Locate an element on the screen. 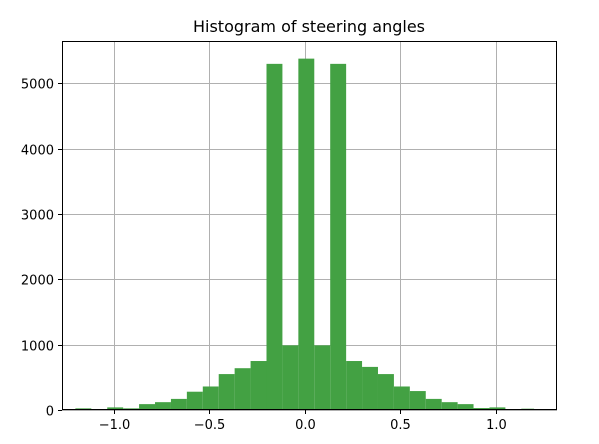  x-axis-ticks: −1.0 −0.5 0.0 0.5 1.0 is located at coordinates (303, 421).